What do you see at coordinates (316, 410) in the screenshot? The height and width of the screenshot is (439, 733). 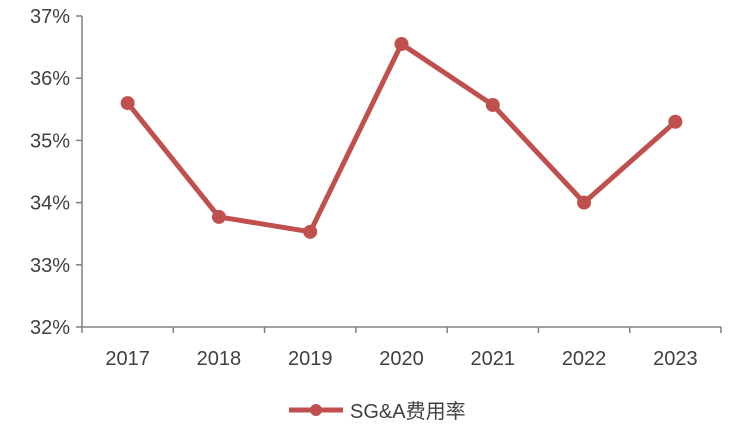 I see `legend-marker-swatch` at bounding box center [316, 410].